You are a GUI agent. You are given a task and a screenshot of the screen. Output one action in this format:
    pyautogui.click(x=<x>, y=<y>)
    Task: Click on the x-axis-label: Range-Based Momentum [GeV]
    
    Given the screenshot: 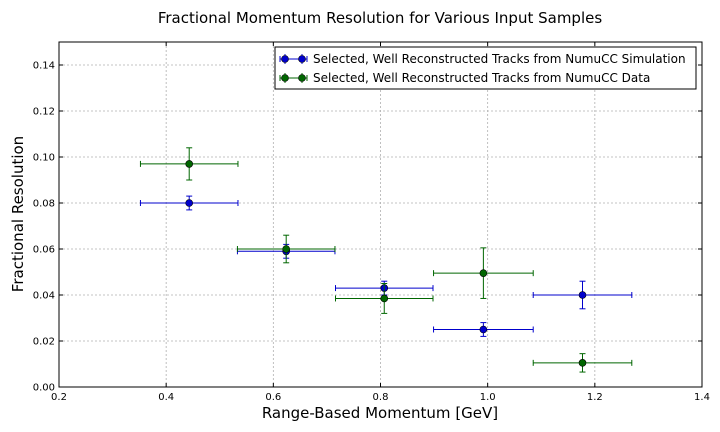 What is the action you would take?
    pyautogui.click(x=380, y=413)
    